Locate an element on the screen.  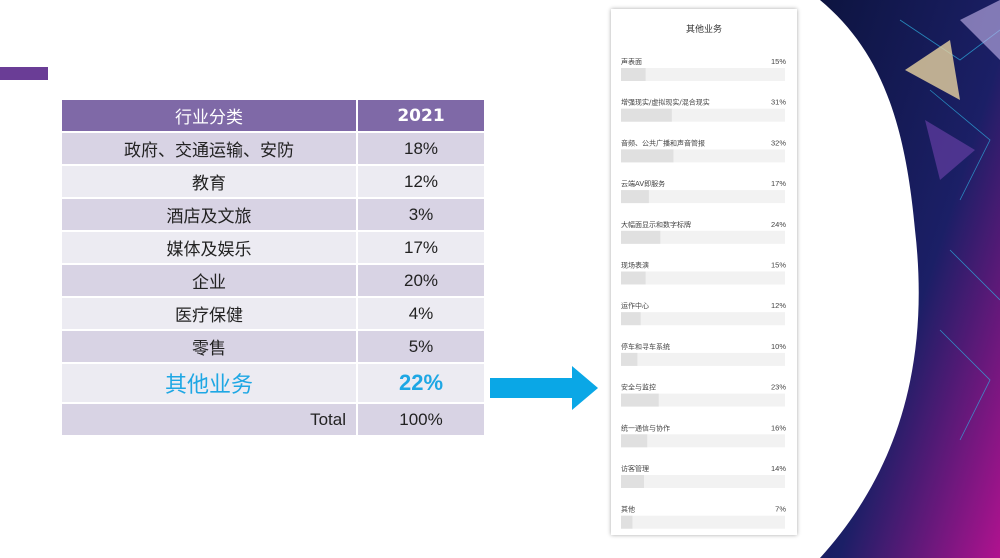
bar-label: 其他 is located at coordinates (628, 509).